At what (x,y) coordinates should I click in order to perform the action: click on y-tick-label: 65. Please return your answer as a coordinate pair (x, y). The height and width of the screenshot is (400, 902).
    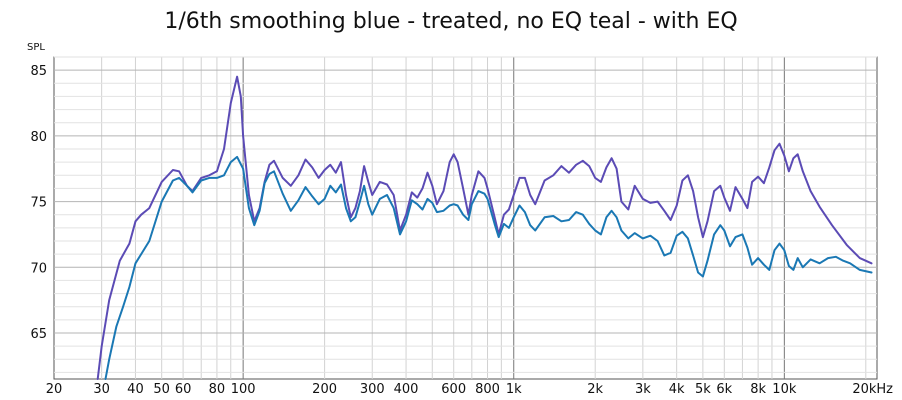
    Looking at the image, I should click on (38, 334).